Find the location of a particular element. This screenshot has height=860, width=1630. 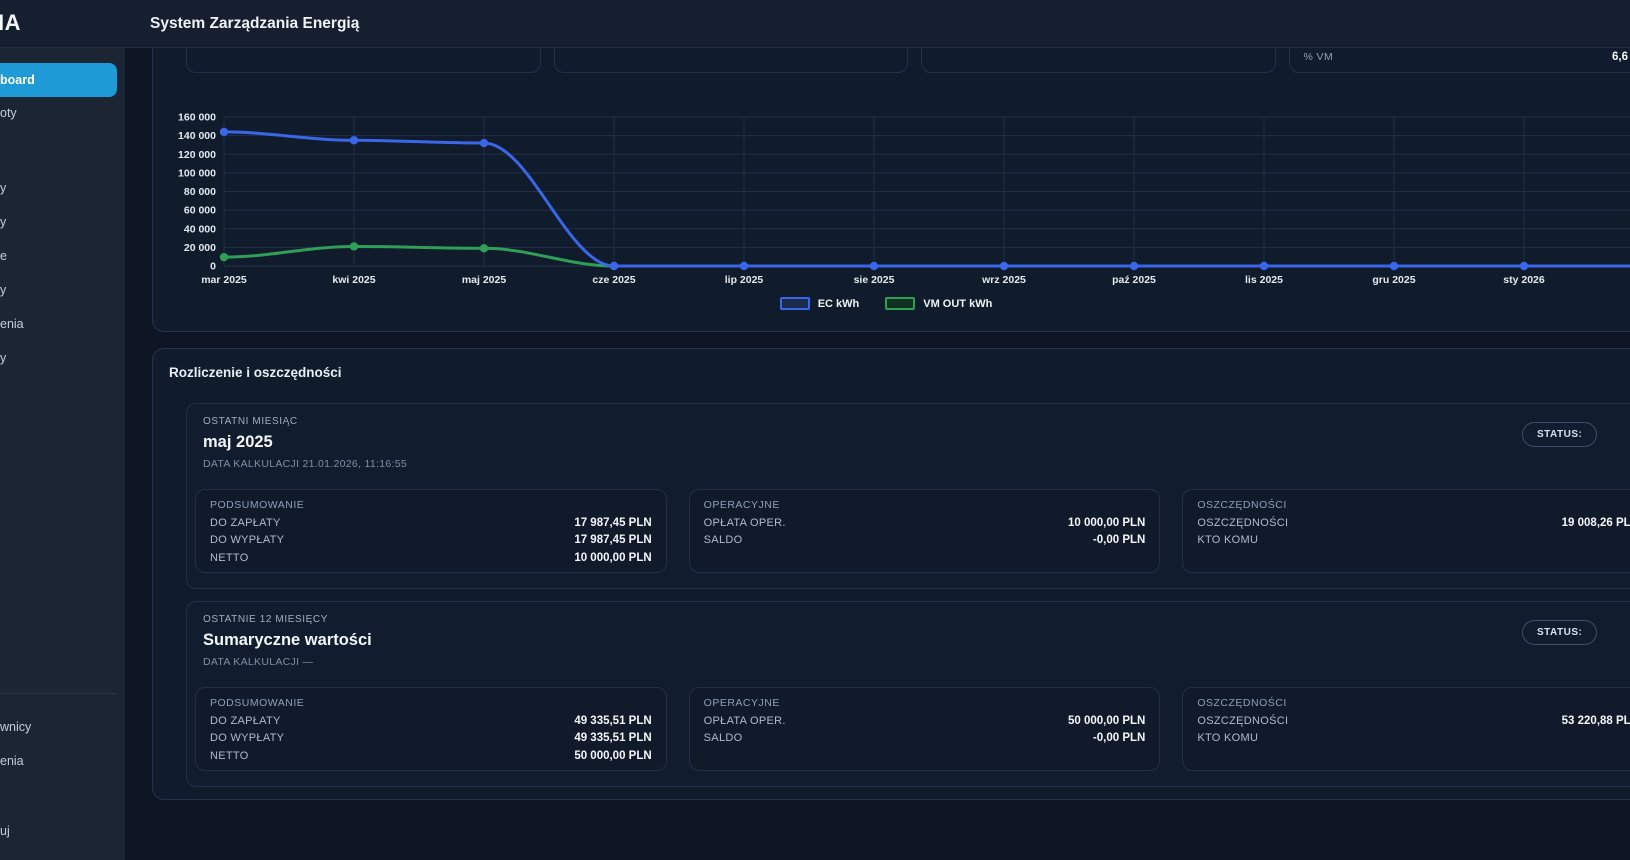

value-row: OSZCZĘDNOŚCI 53 220,88 PLN is located at coordinates (1413, 720).